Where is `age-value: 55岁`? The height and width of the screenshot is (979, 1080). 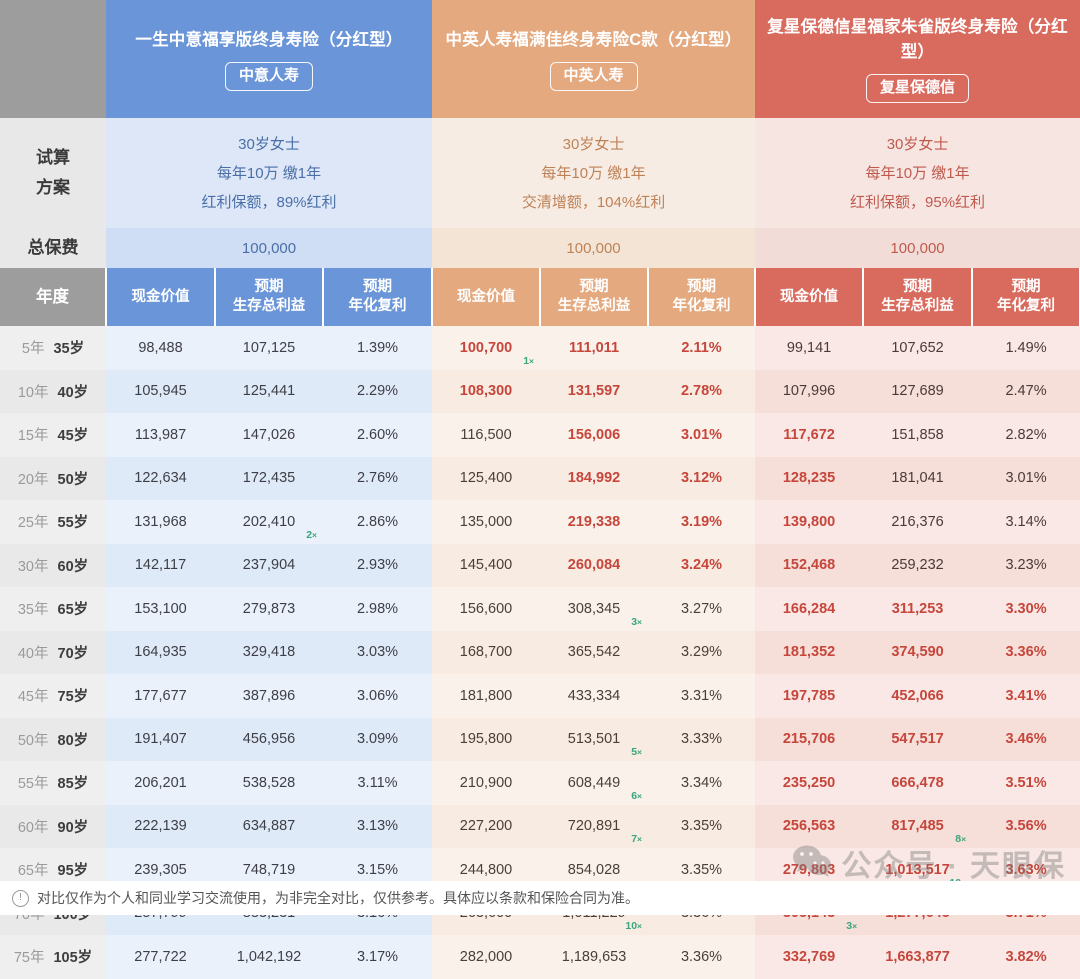
age-value: 55岁 is located at coordinates (73, 523).